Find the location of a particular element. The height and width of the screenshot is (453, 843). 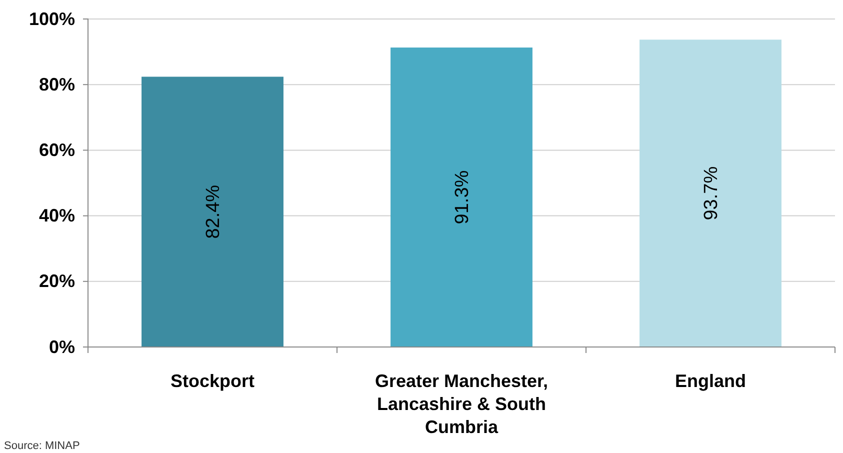

x-tick-label: Greater Manchester, Lancashire & South Cumbria is located at coordinates (461, 404).